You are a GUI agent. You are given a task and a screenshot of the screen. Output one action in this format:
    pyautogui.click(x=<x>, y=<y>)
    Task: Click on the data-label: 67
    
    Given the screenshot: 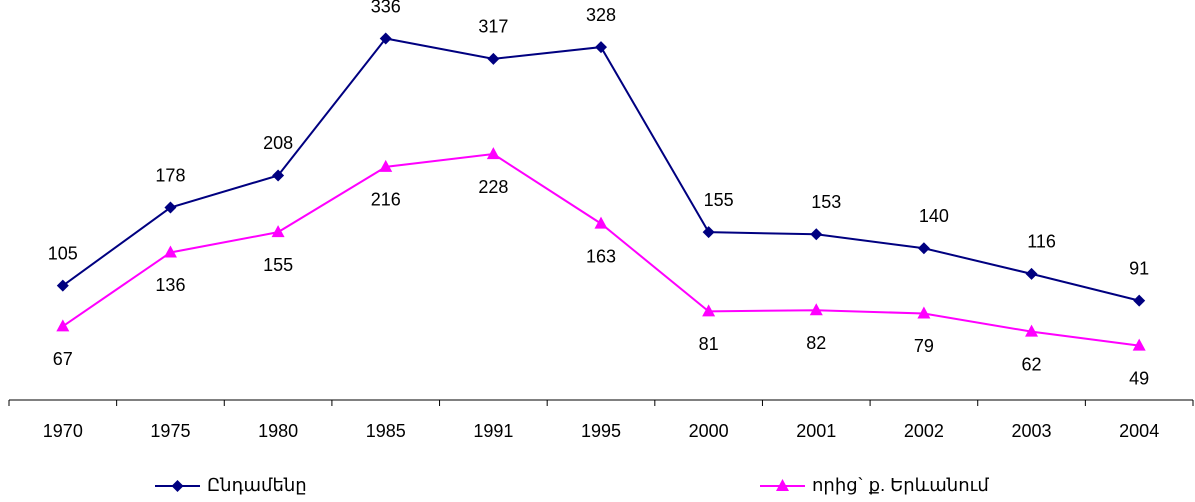 What is the action you would take?
    pyautogui.click(x=63, y=359)
    